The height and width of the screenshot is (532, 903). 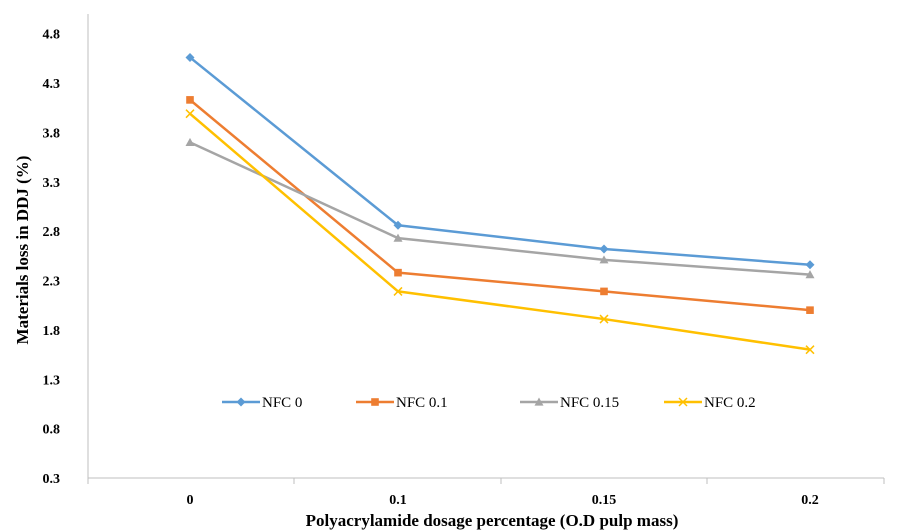 What do you see at coordinates (489, 403) in the screenshot?
I see `legend: NFC 0 NFC 0.1 NFC 0.15 NFC 0.2` at bounding box center [489, 403].